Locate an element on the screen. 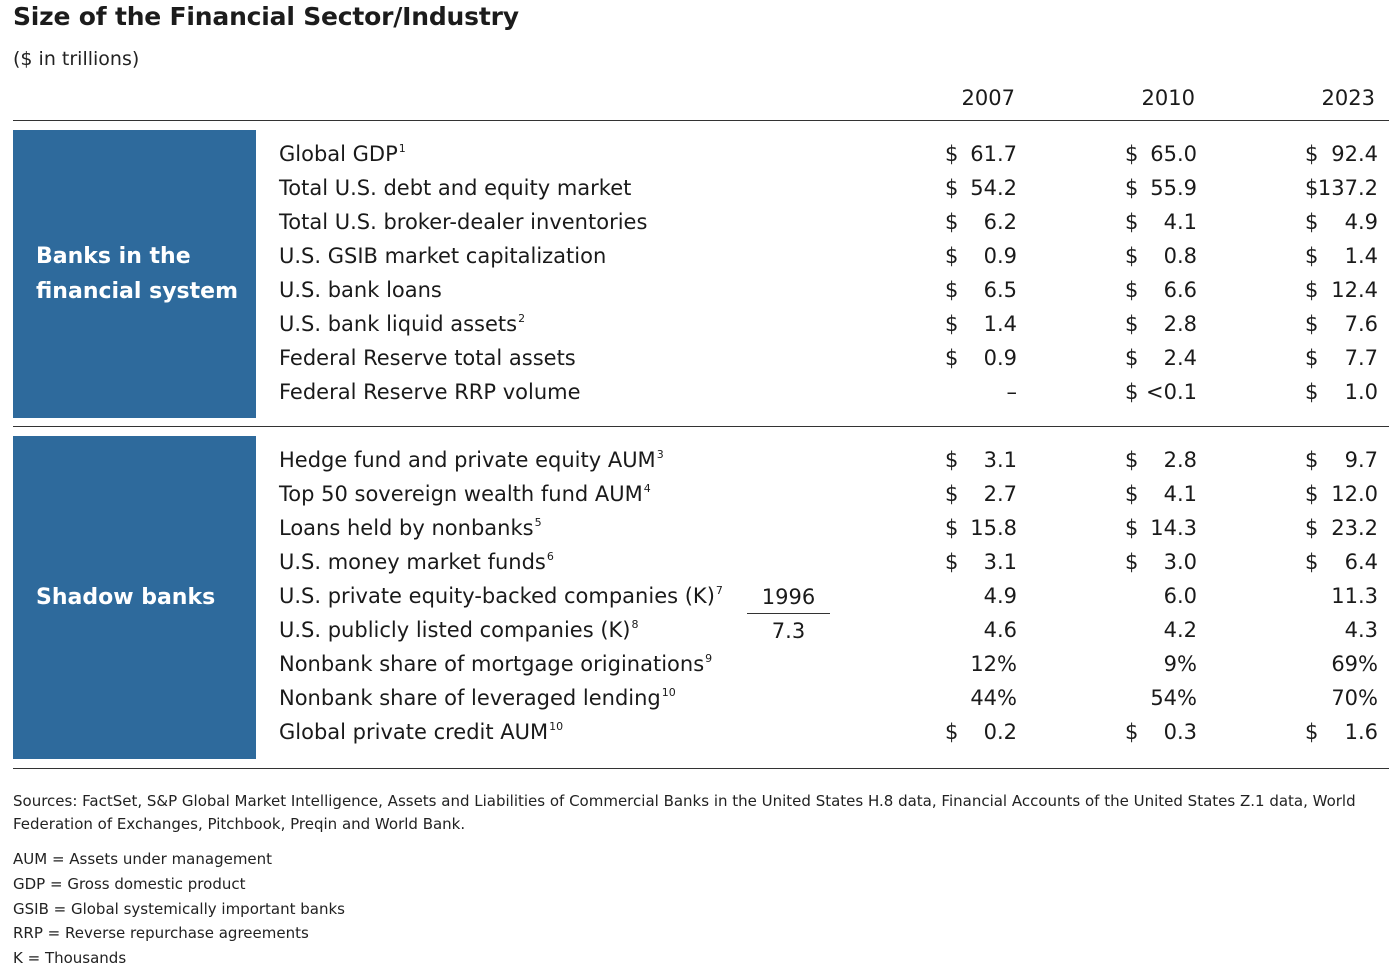 The width and height of the screenshot is (1400, 978). row-label-text: Global GDP is located at coordinates (338, 154).